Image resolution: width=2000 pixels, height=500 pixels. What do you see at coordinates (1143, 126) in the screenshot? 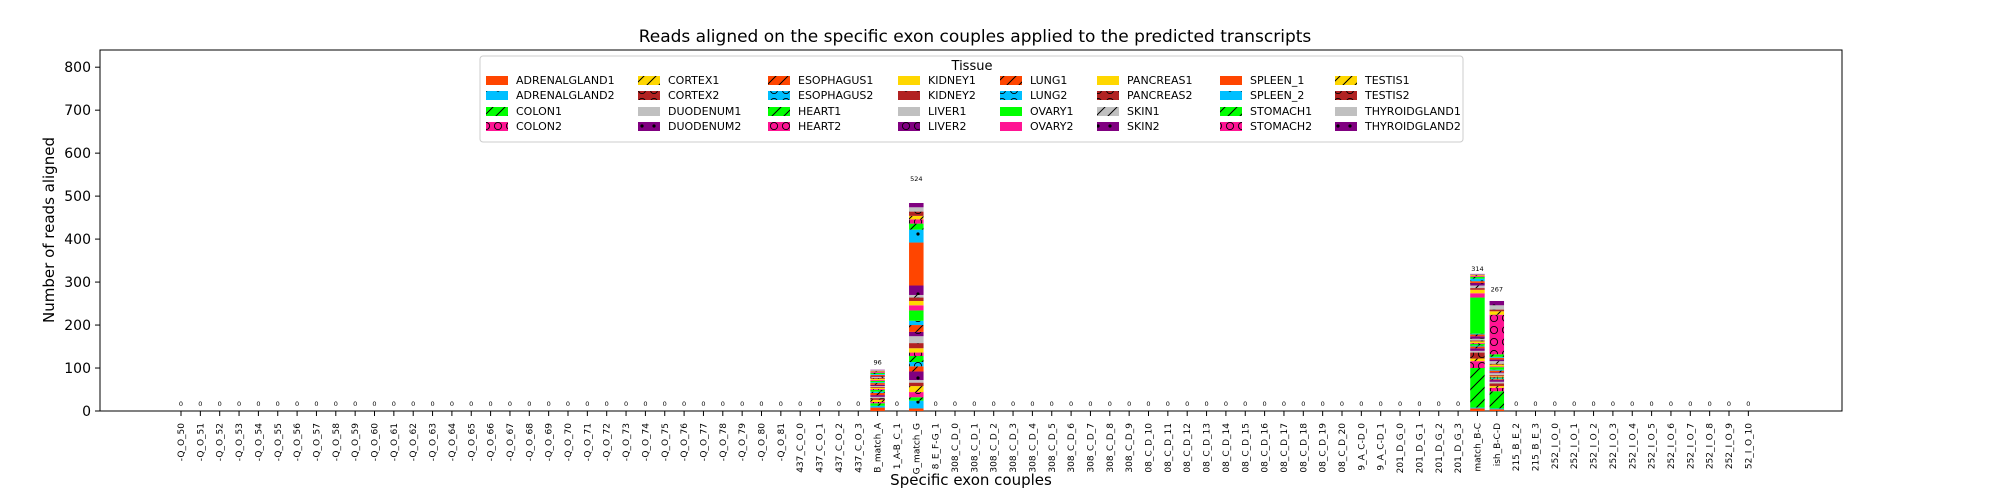
I see `legend-label: SKIN2` at bounding box center [1143, 126].